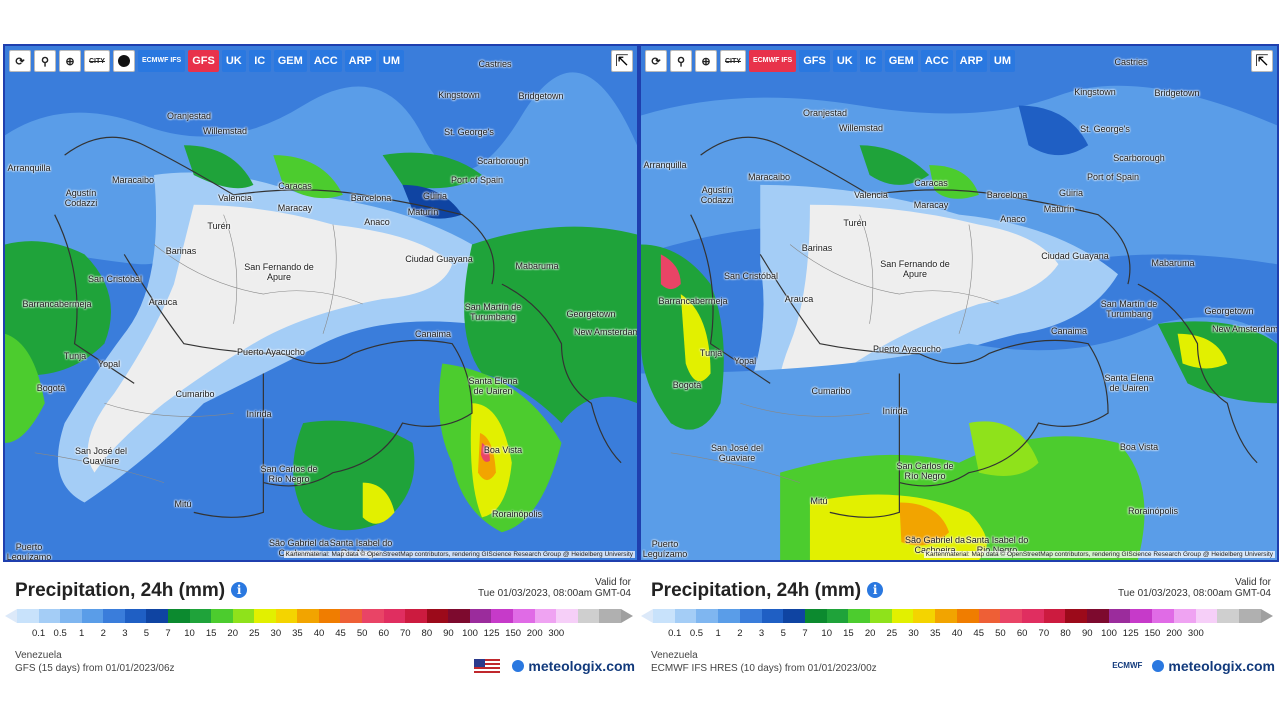 This screenshot has height=720, width=1280. I want to click on scale-tick-label: 90, so click(448, 633).